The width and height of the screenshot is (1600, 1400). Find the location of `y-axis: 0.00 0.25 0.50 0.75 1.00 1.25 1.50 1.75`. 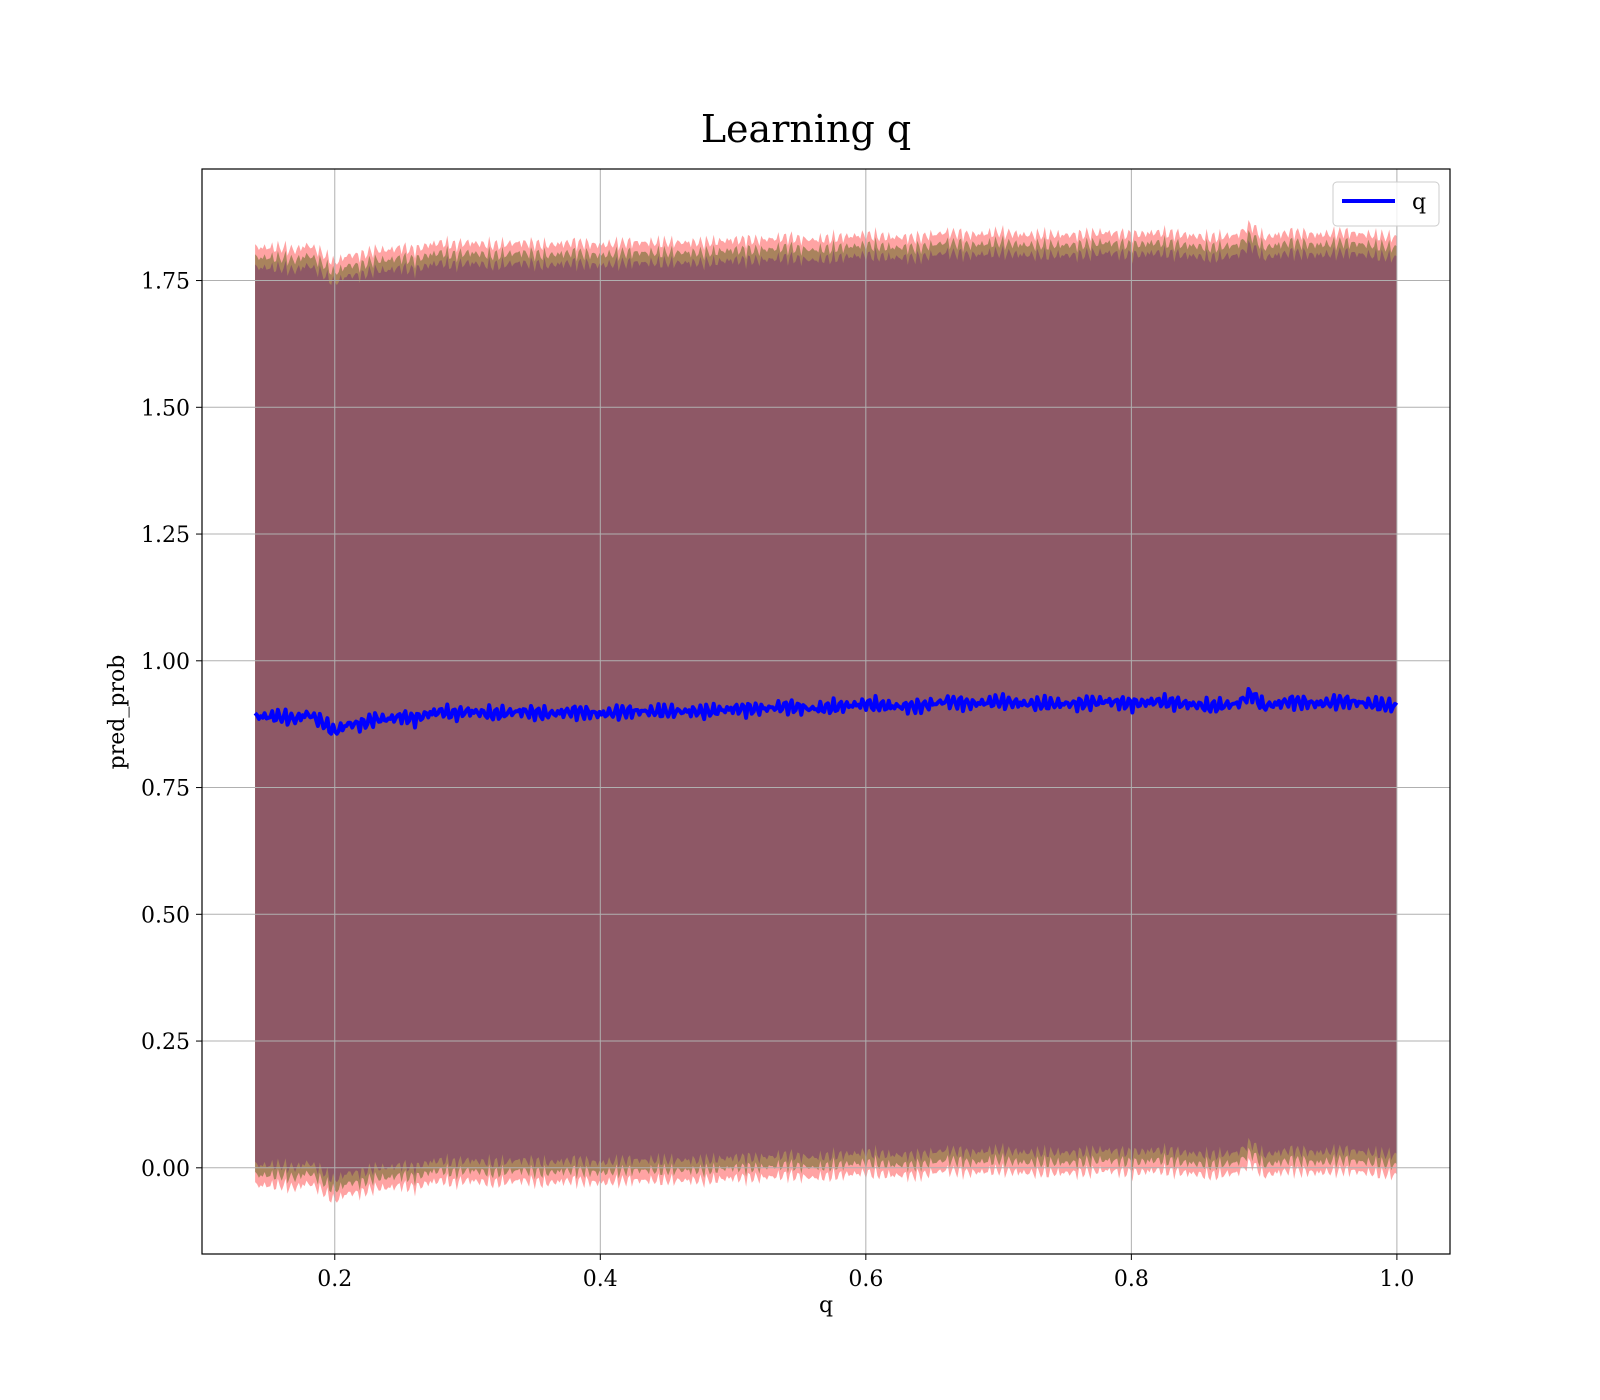

y-axis: 0.00 0.25 0.50 0.75 1.00 1.25 1.50 1.75 is located at coordinates (171, 726).